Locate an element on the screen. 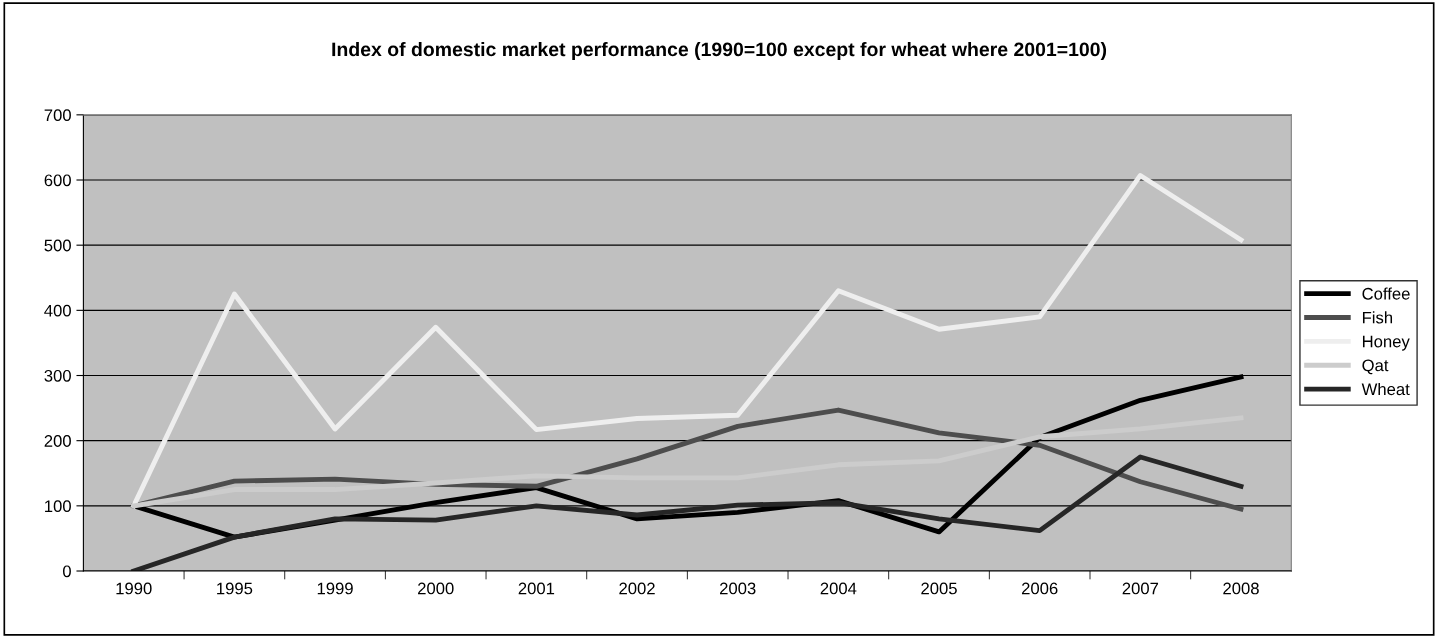  x-tick-label: 2004 is located at coordinates (838, 588).